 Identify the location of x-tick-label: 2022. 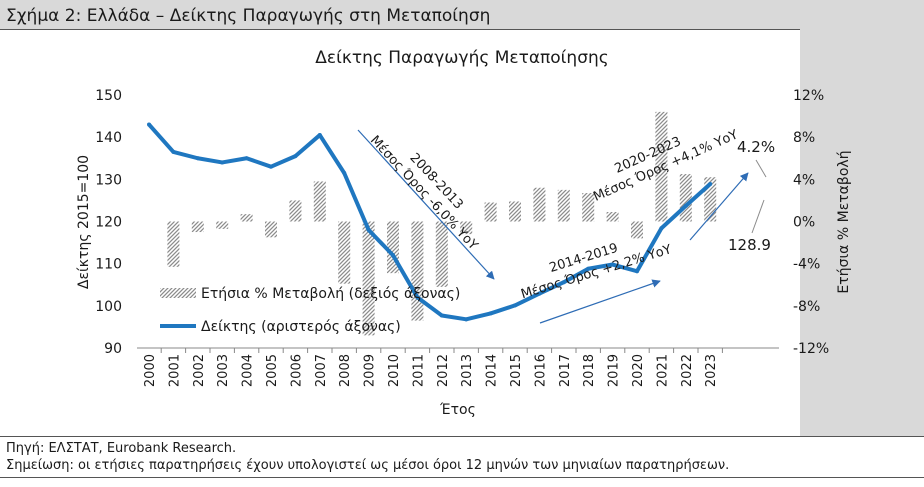
(687, 370).